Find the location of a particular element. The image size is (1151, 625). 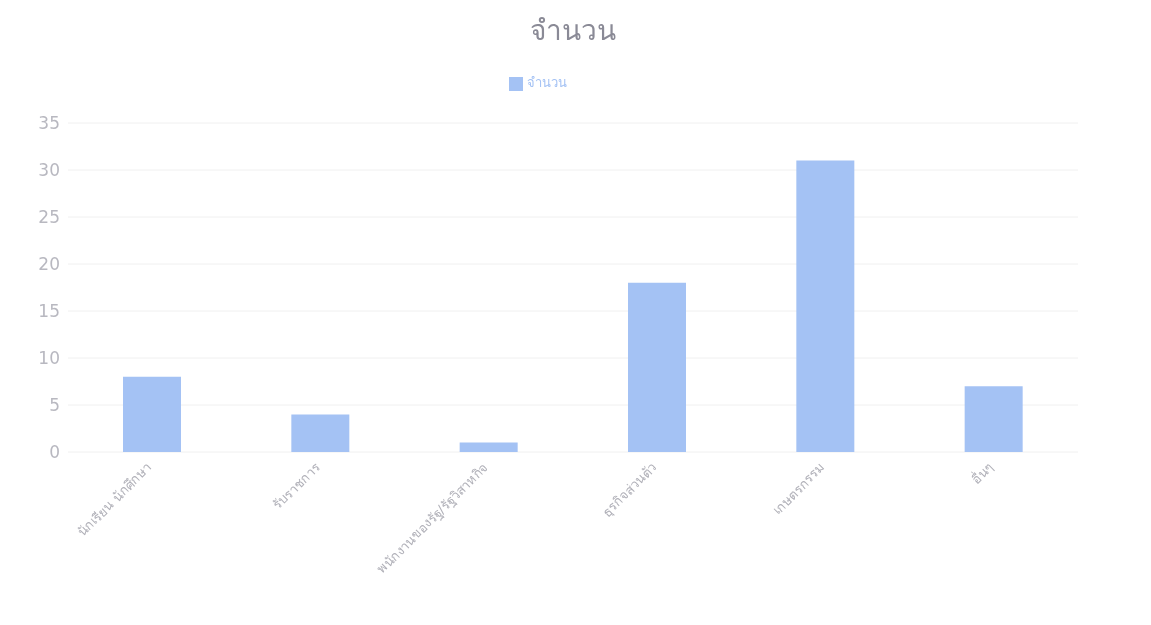

y-tick-label: 35 is located at coordinates (49, 123).